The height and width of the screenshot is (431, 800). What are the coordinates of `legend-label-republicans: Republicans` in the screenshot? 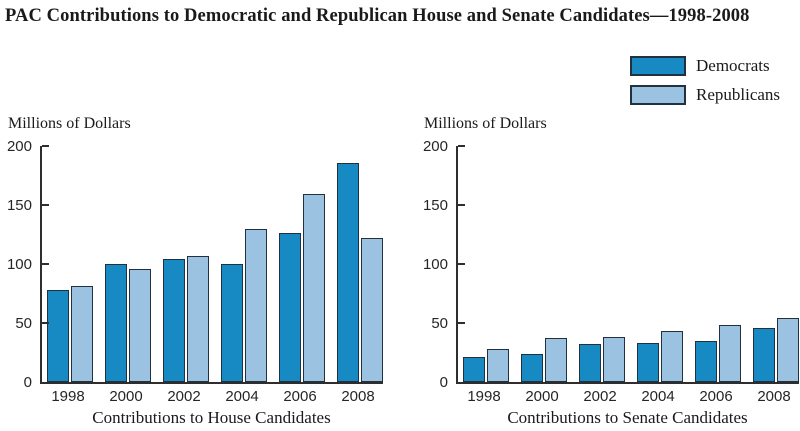 It's located at (738, 94).